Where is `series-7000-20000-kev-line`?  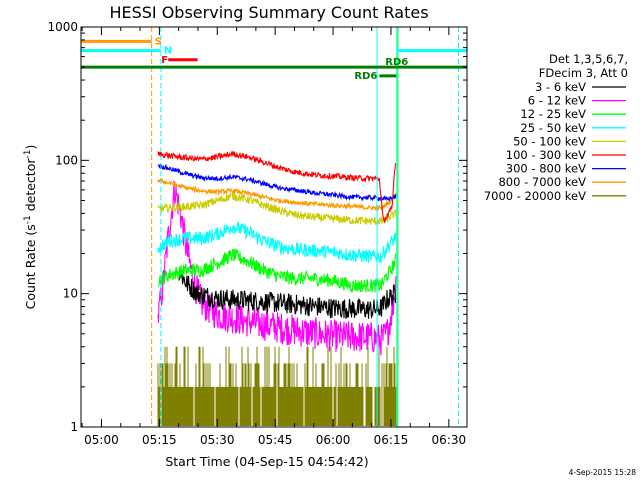
series-7000-20000-kev-line is located at coordinates (277, 386).